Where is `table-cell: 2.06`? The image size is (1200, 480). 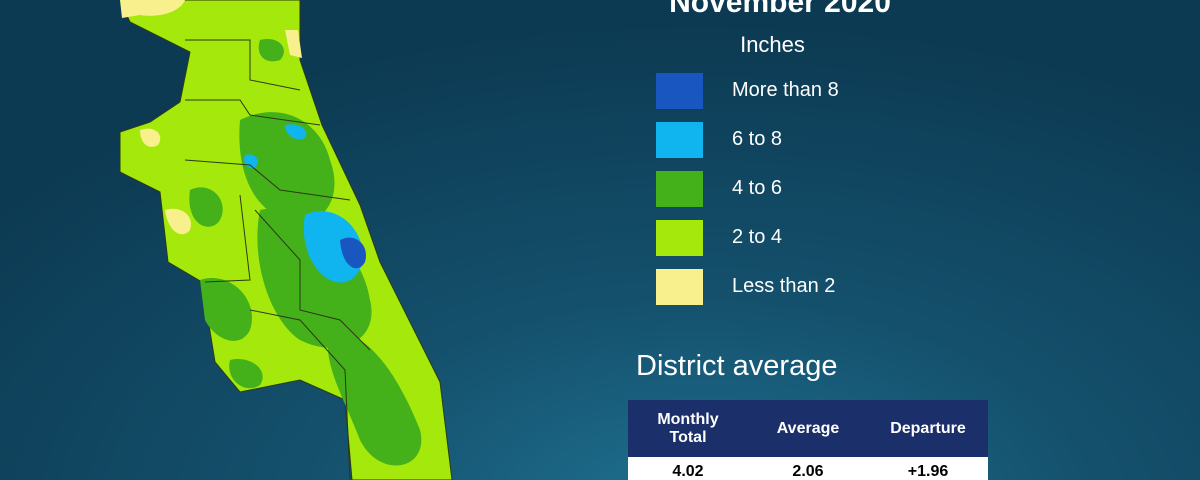
table-cell: 2.06 is located at coordinates (808, 468).